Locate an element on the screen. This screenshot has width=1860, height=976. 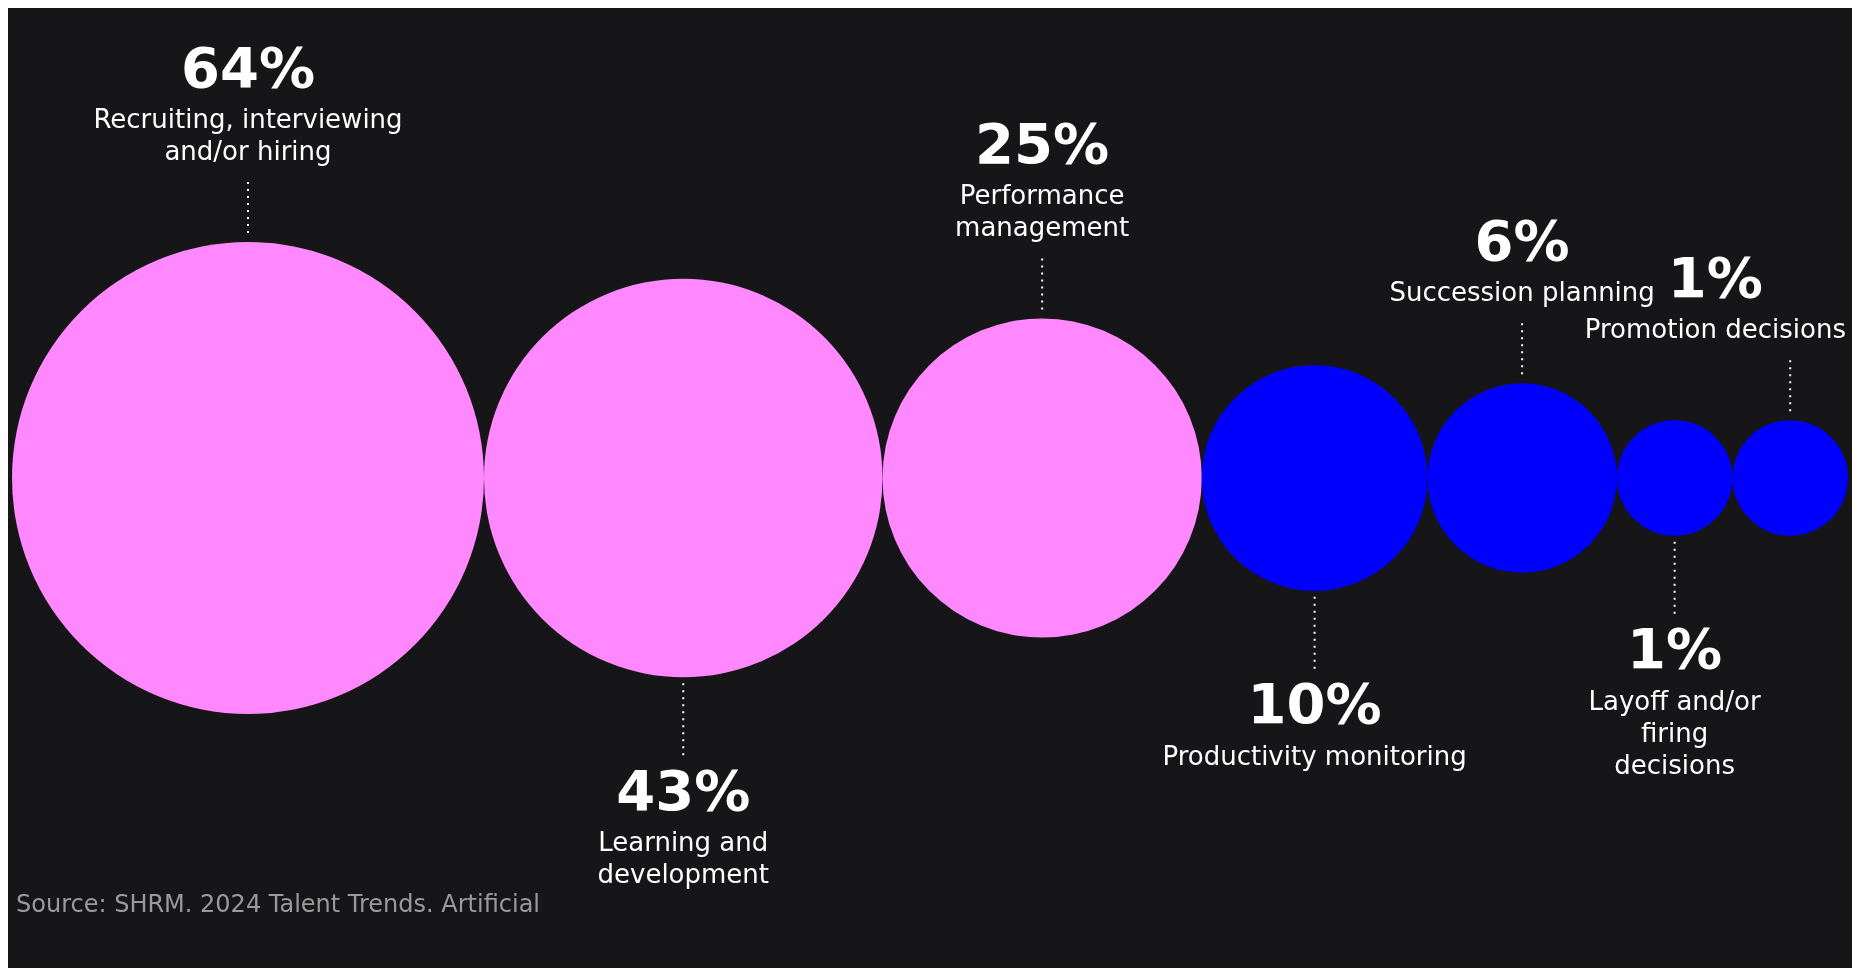
category-label: Productivity monitoring is located at coordinates (1314, 755).